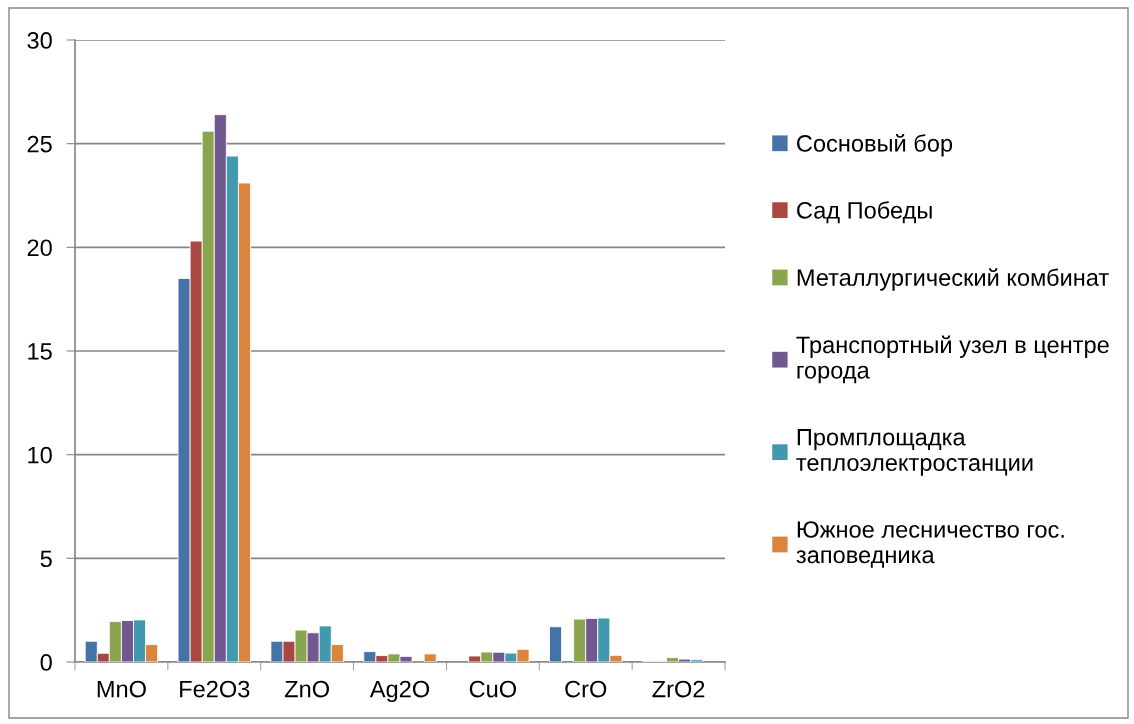  What do you see at coordinates (39, 144) in the screenshot?
I see `y-tick-label: 25` at bounding box center [39, 144].